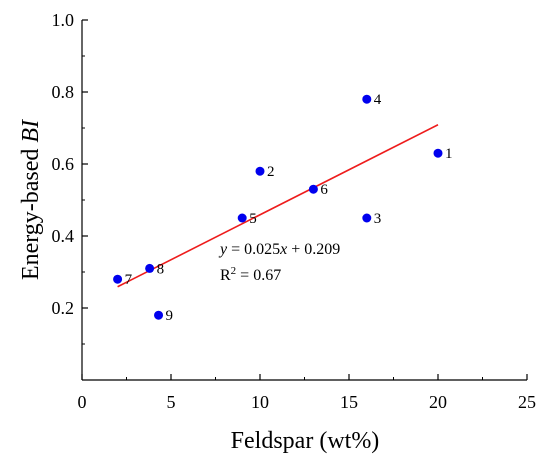 This screenshot has width=550, height=468. Describe the element at coordinates (63, 164) in the screenshot. I see `y-tick-label: 0.6` at that location.